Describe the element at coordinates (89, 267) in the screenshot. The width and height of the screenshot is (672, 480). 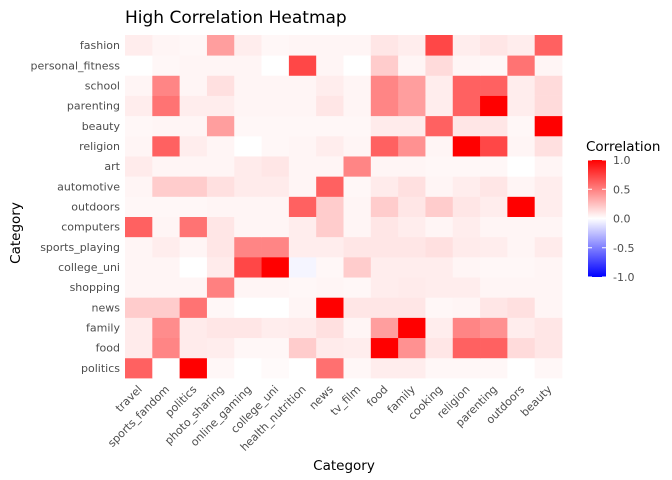
I see `y-tick-label: college_uni` at that location.